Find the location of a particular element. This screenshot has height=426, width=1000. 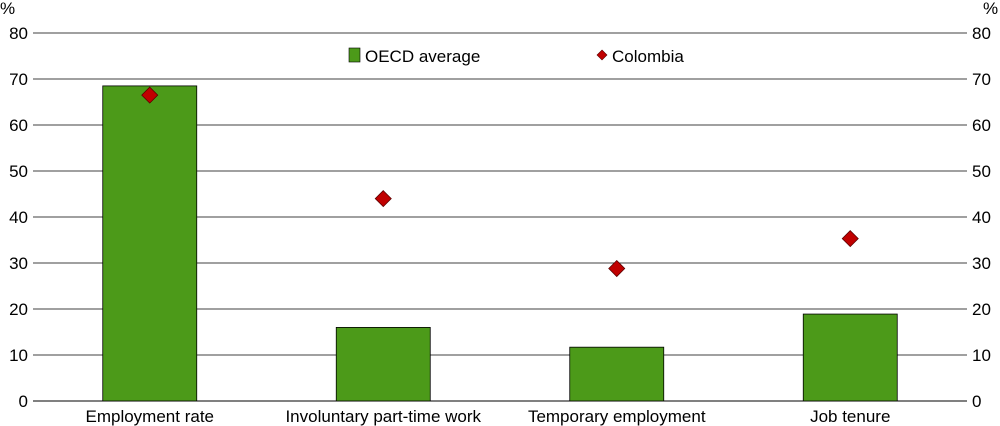

legend-swatch-oecd-average is located at coordinates (354, 55).